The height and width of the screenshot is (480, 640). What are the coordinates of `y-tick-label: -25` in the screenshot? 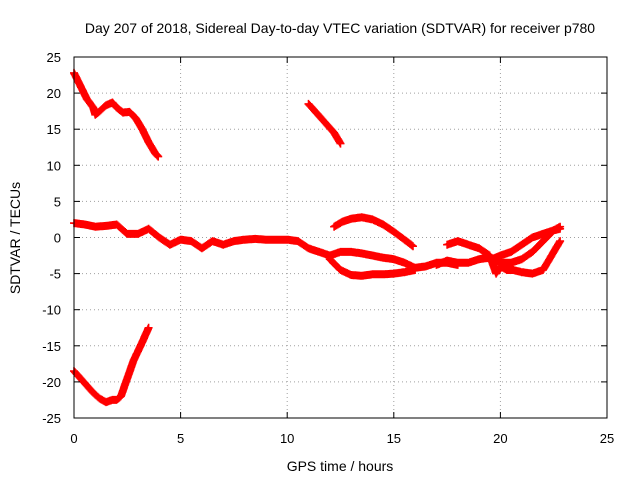 It's located at (51, 418).